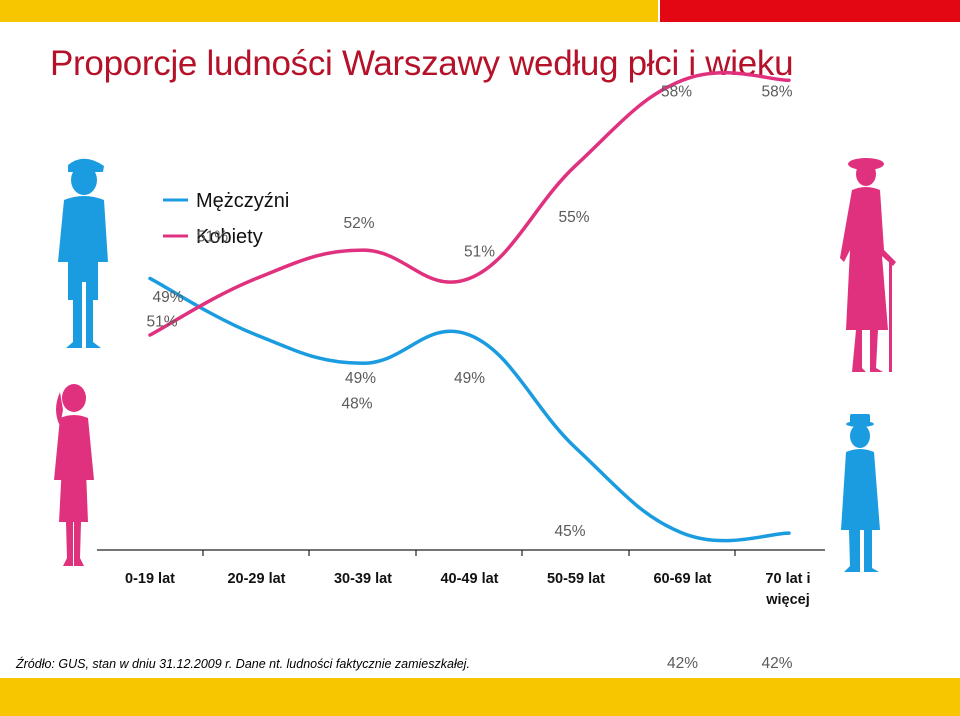 The height and width of the screenshot is (716, 960). What do you see at coordinates (573, 217) in the screenshot?
I see `data-label-women: 55%` at bounding box center [573, 217].